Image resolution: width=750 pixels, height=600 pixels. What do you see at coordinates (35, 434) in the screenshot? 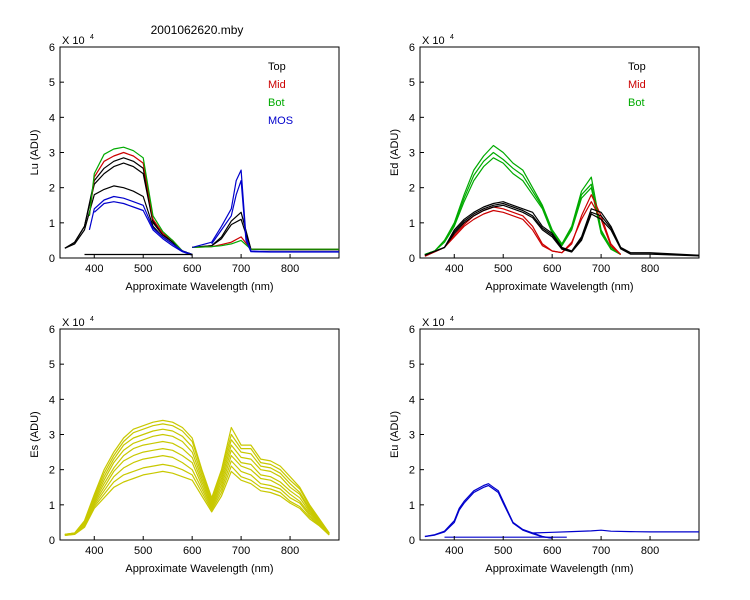
I see `y-axis-label: Es (ADU)` at bounding box center [35, 434].